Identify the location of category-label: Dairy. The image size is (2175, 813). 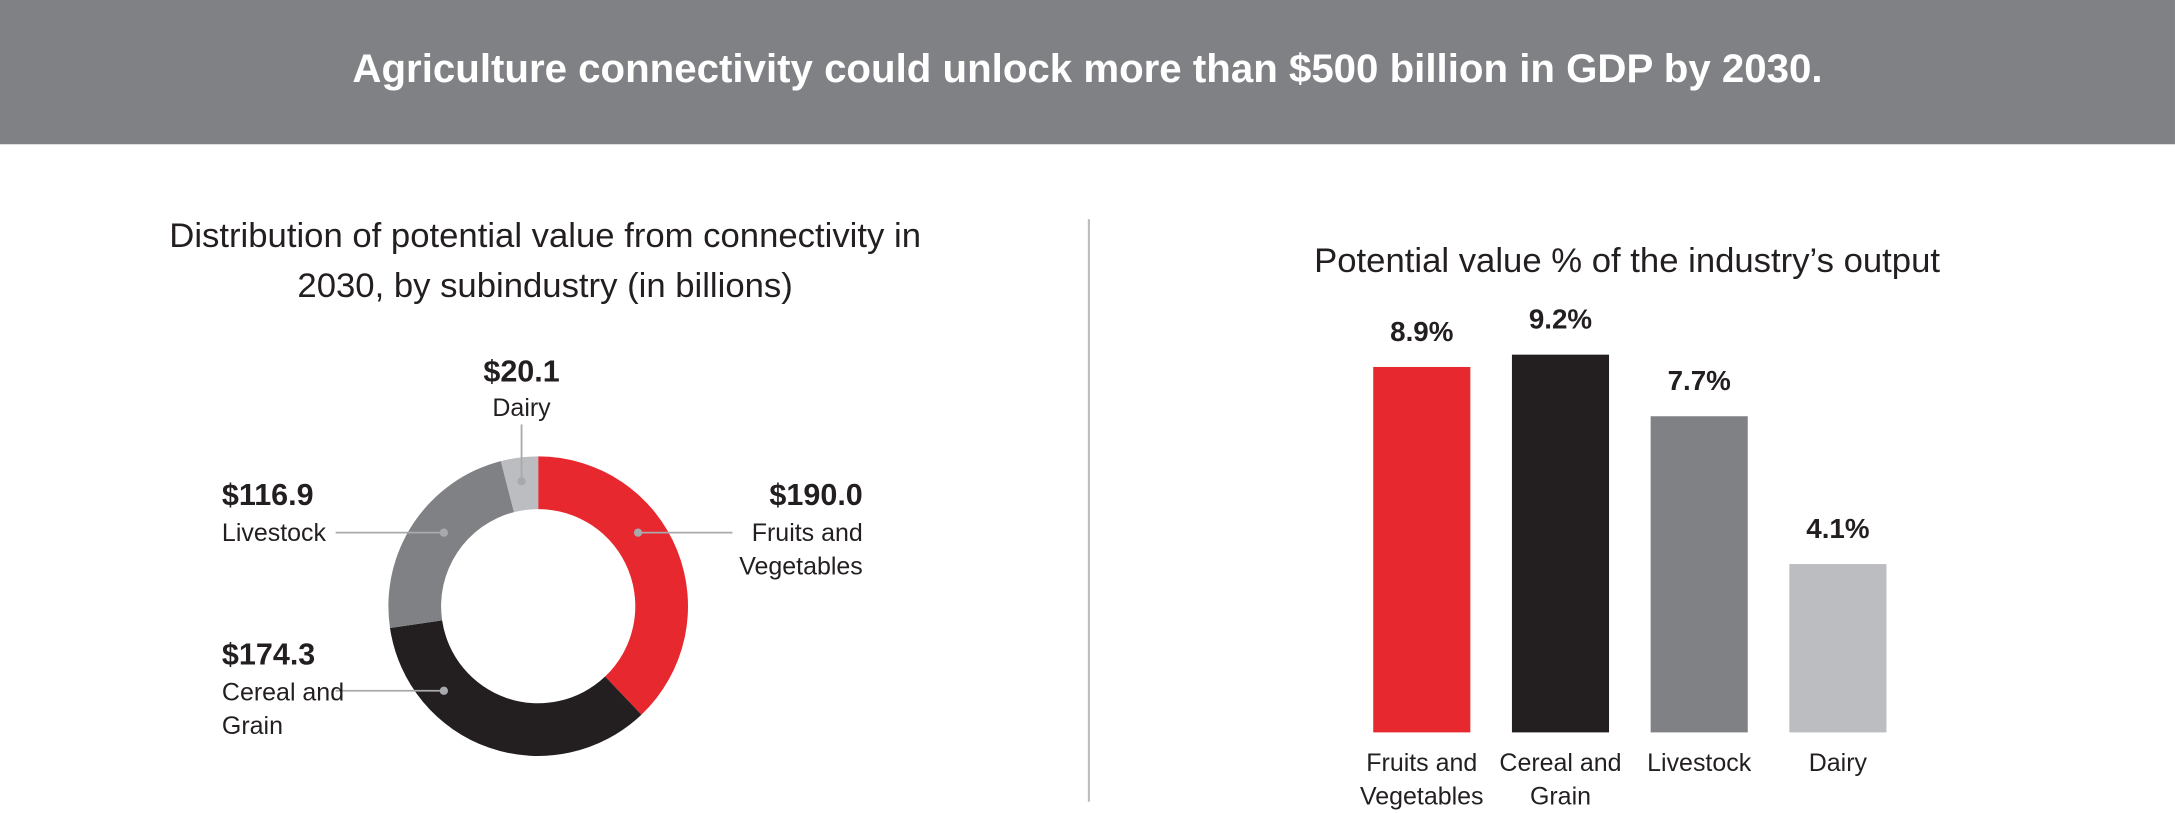
(521, 407).